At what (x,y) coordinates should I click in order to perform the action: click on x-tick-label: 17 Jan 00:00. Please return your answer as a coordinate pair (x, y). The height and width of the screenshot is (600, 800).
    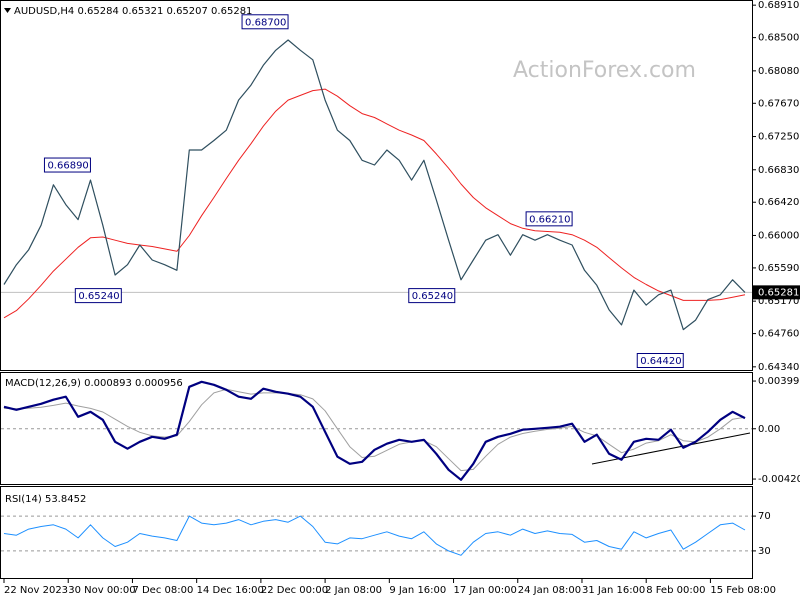
    Looking at the image, I should click on (485, 590).